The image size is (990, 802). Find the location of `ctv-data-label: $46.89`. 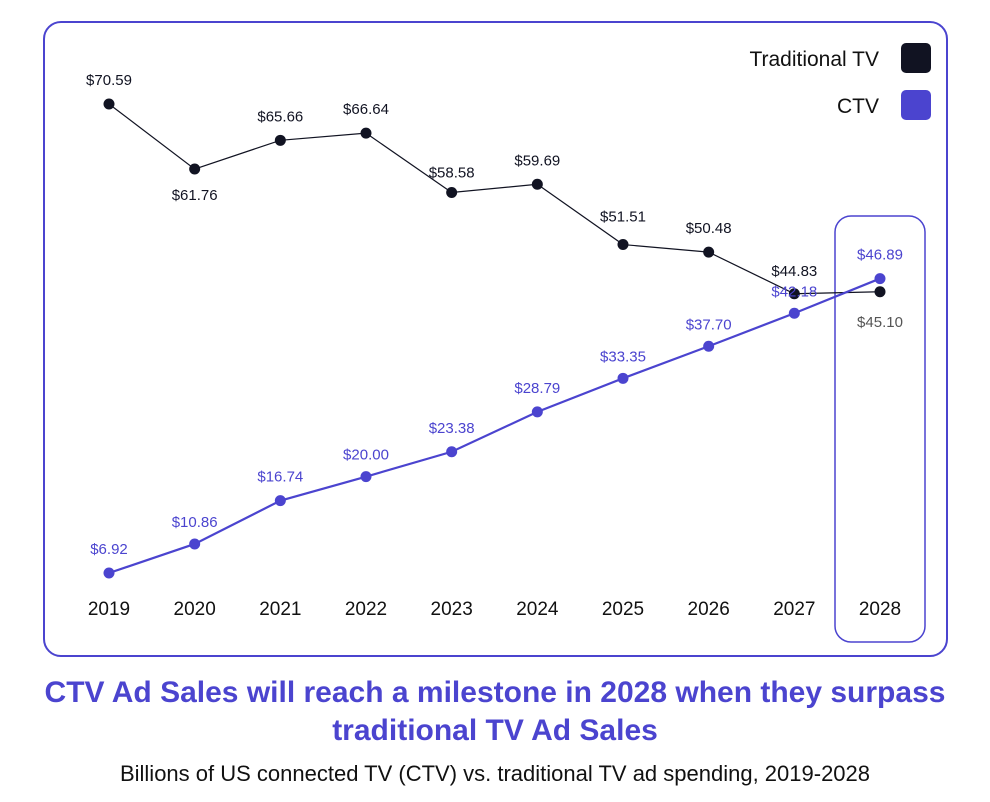

ctv-data-label: $46.89 is located at coordinates (880, 255).